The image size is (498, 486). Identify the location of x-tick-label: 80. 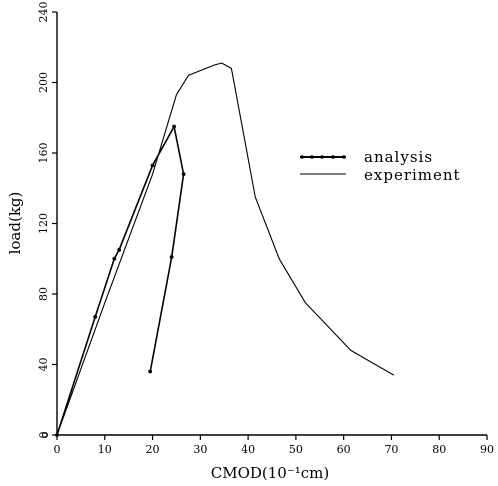
(439, 449).